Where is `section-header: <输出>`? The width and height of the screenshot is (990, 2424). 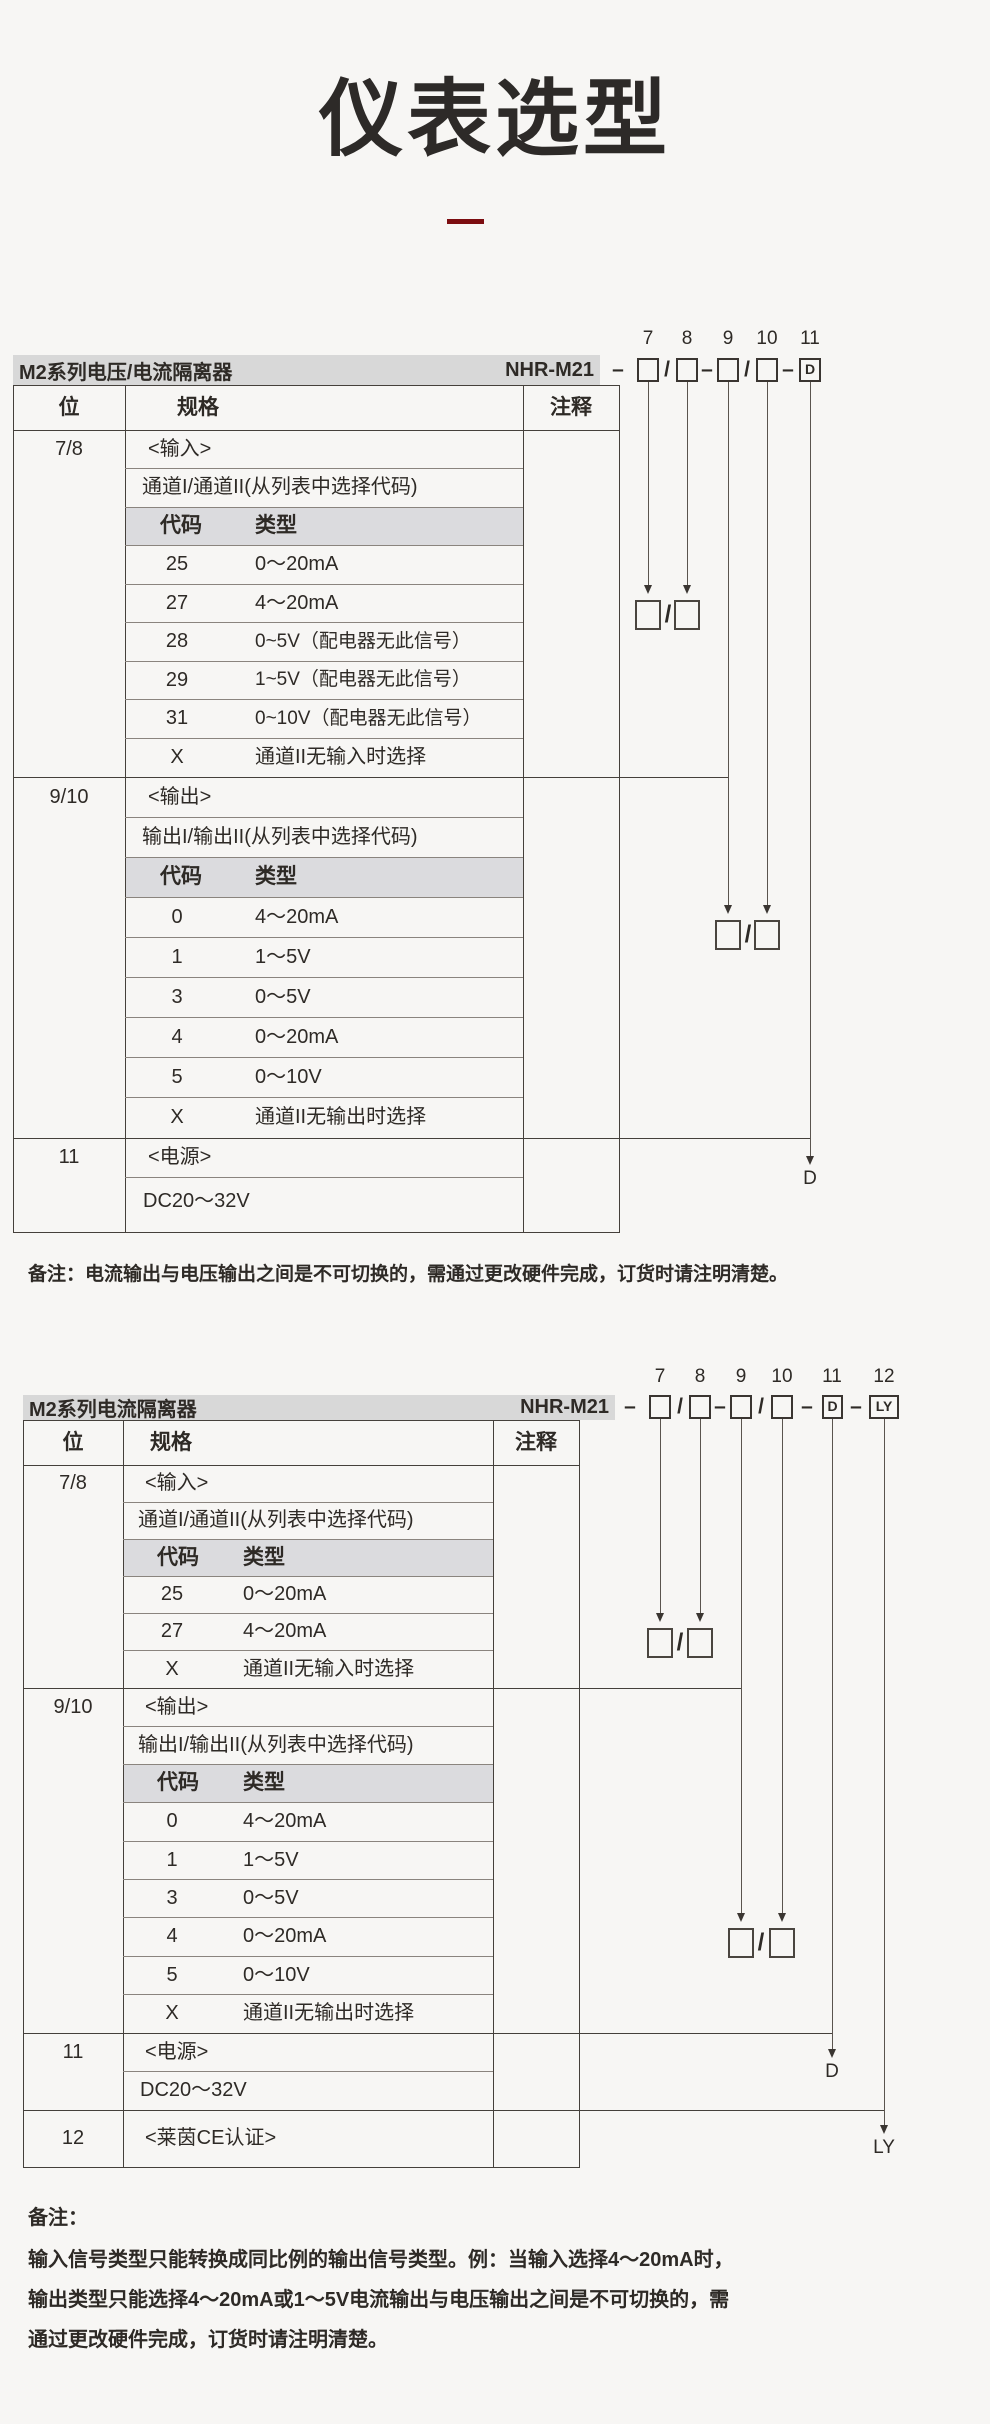
section-header: <输出> is located at coordinates (180, 797).